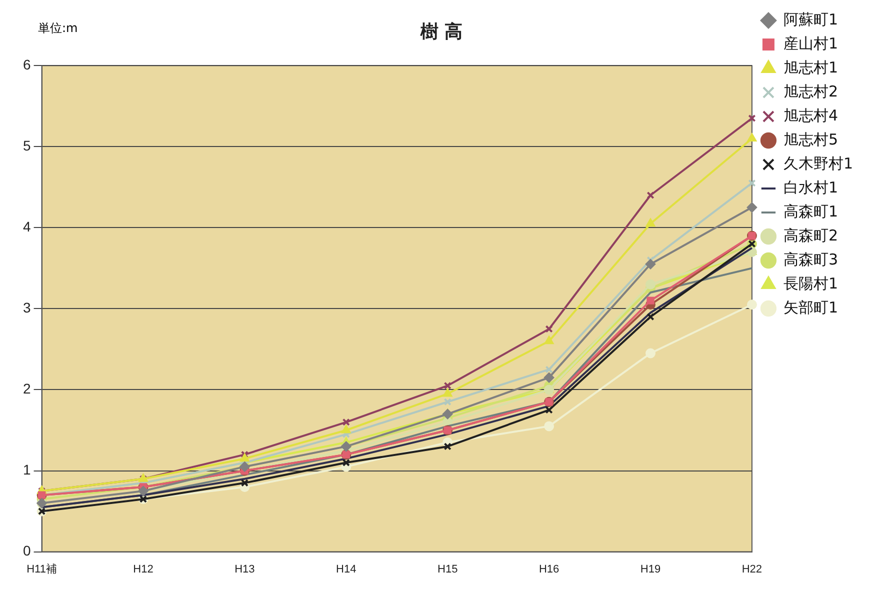 The image size is (877, 589). I want to click on y-tick-label: 4, so click(26, 226).